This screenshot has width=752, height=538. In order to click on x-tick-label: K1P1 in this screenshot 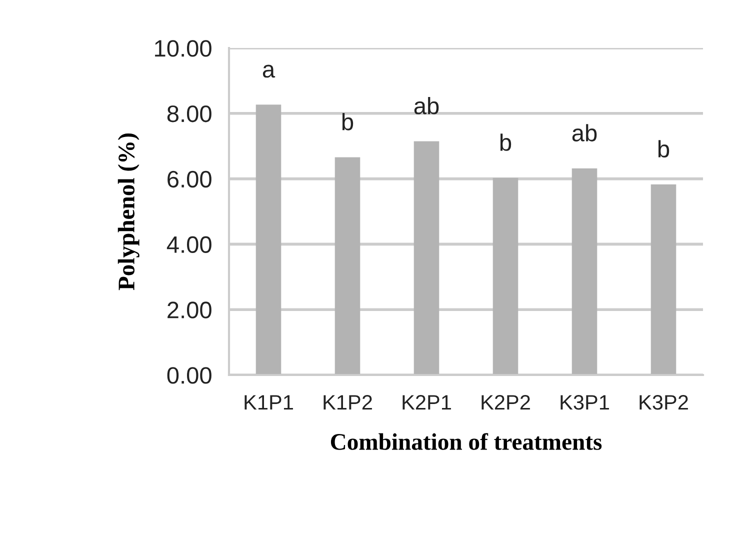, I will do `click(268, 402)`.